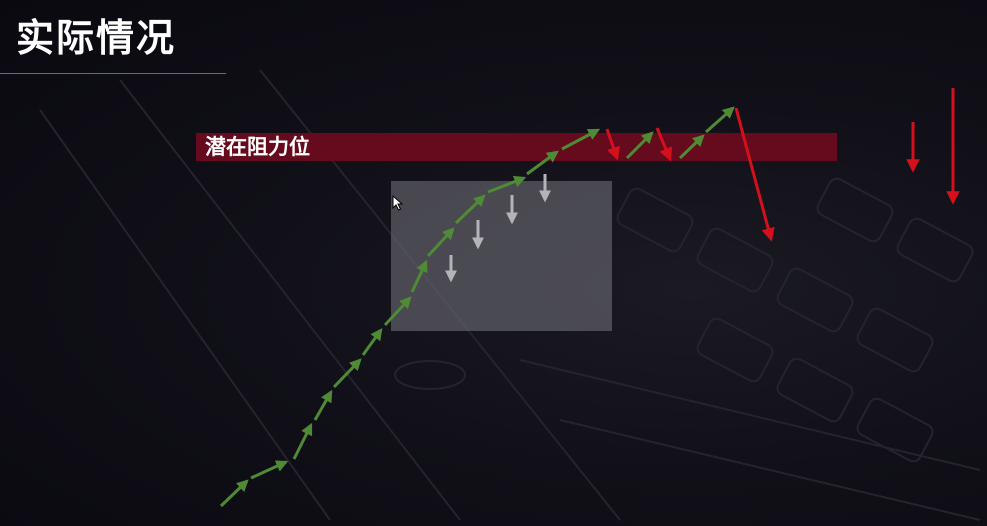 Image resolution: width=987 pixels, height=526 pixels. What do you see at coordinates (782, 165) in the screenshot?
I see `red-down-arrows` at bounding box center [782, 165].